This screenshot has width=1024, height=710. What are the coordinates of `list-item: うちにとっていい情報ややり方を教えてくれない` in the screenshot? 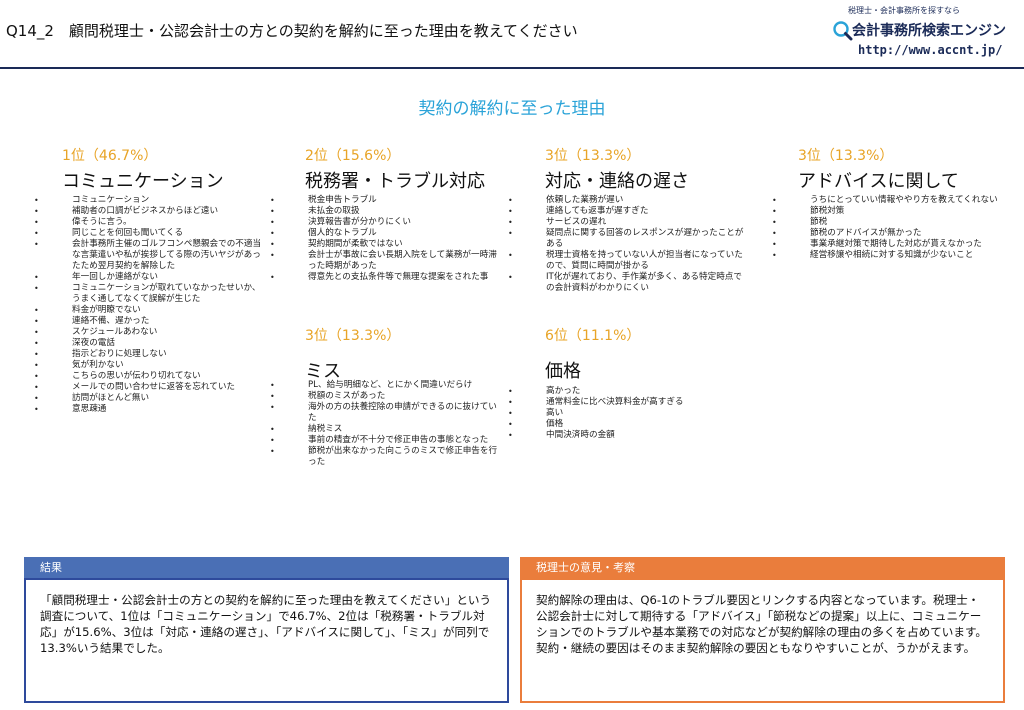 It's located at (886, 200).